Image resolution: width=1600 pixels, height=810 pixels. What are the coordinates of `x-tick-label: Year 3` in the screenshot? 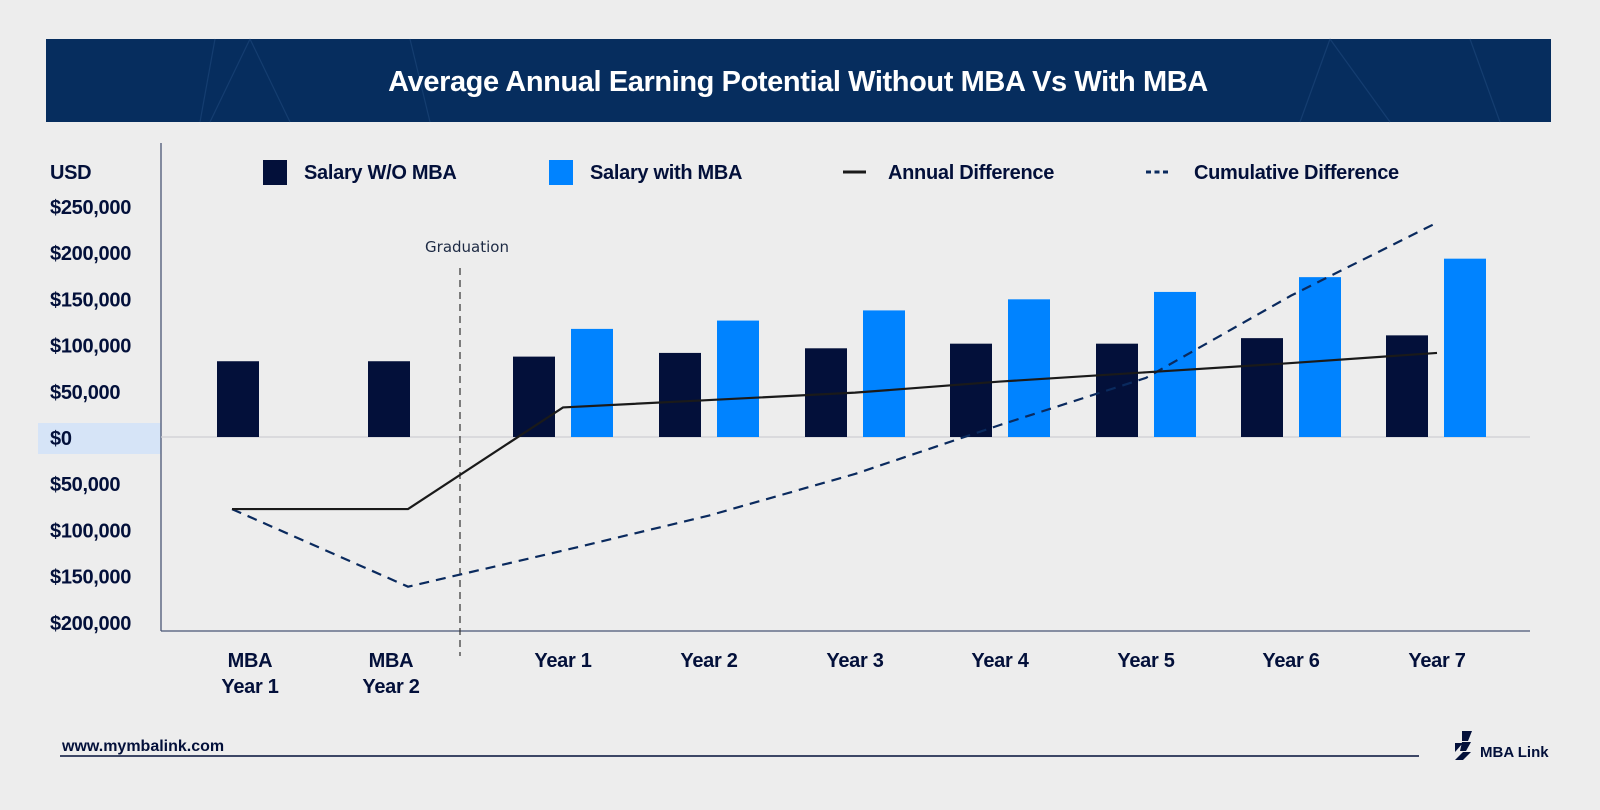 It's located at (854, 661).